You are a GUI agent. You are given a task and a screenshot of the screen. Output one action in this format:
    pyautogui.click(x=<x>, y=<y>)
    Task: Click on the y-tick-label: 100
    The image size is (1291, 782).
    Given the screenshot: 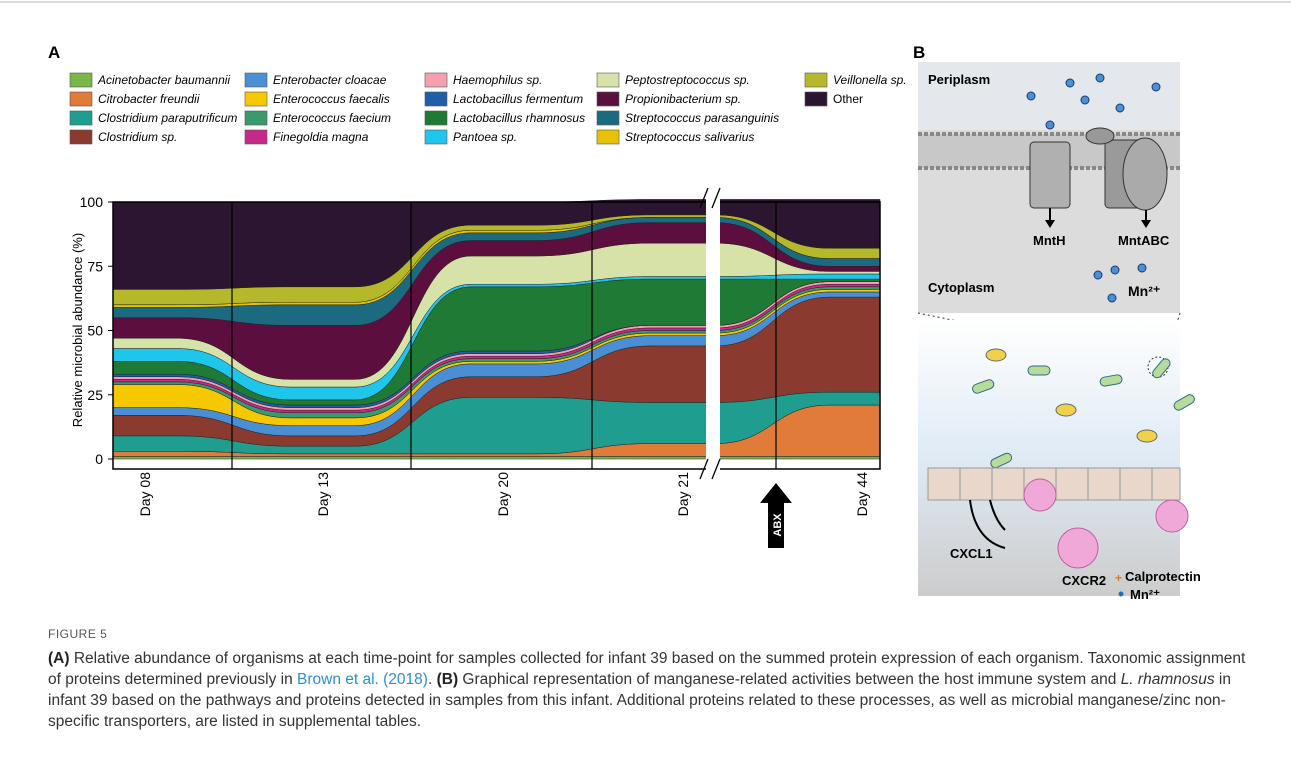 What is the action you would take?
    pyautogui.click(x=92, y=202)
    